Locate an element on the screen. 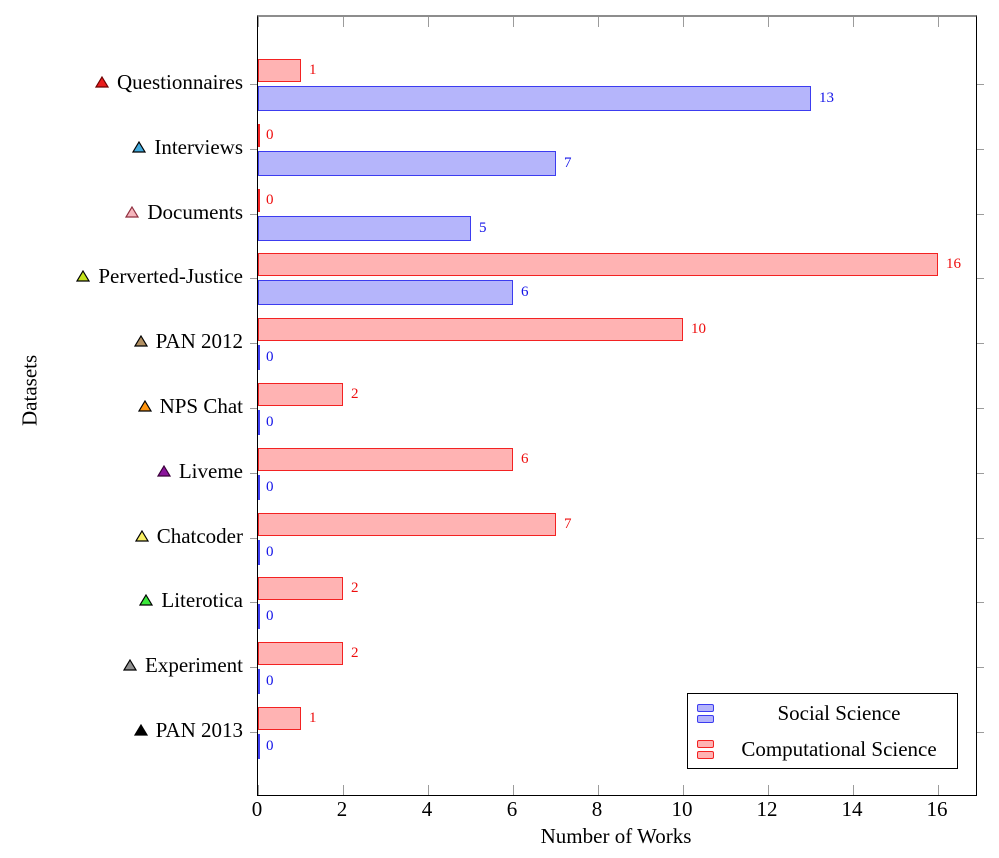  category-label-row: Chatcoder is located at coordinates (121, 536).